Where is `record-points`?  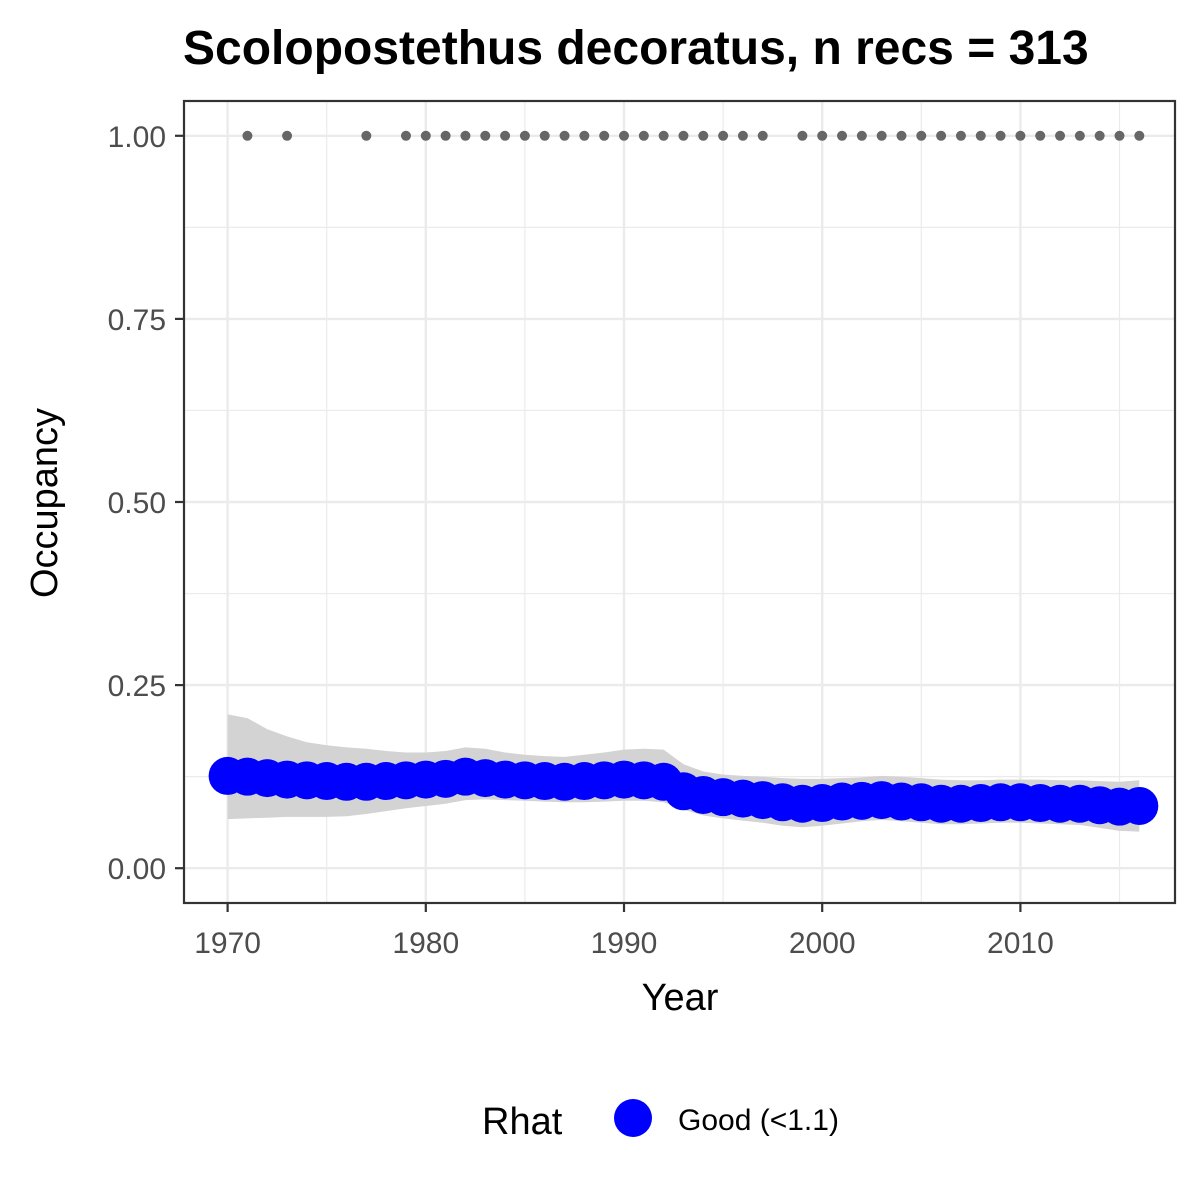 record-points is located at coordinates (693, 135).